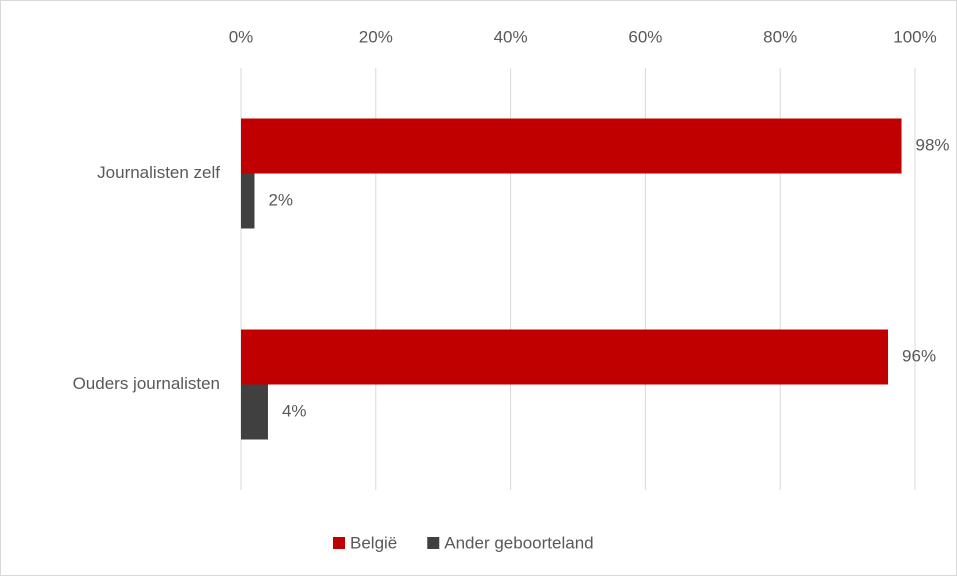 Image resolution: width=957 pixels, height=581 pixels. Describe the element at coordinates (919, 355) in the screenshot. I see `data-label: 96%` at that location.